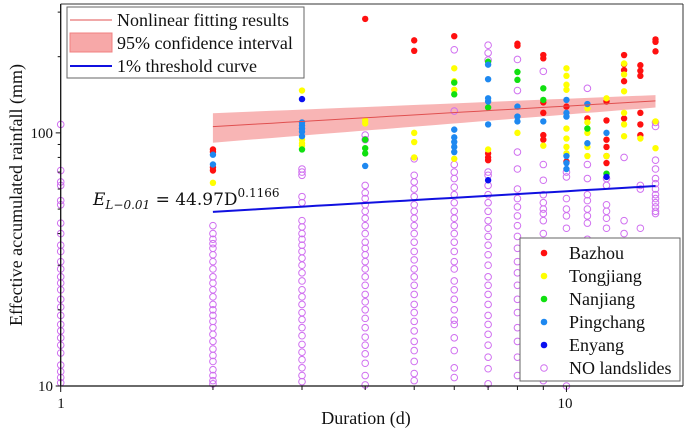 The image size is (685, 433). Describe the element at coordinates (187, 66) in the screenshot. I see `legend-threshold-label: 1% threshold curve` at that location.